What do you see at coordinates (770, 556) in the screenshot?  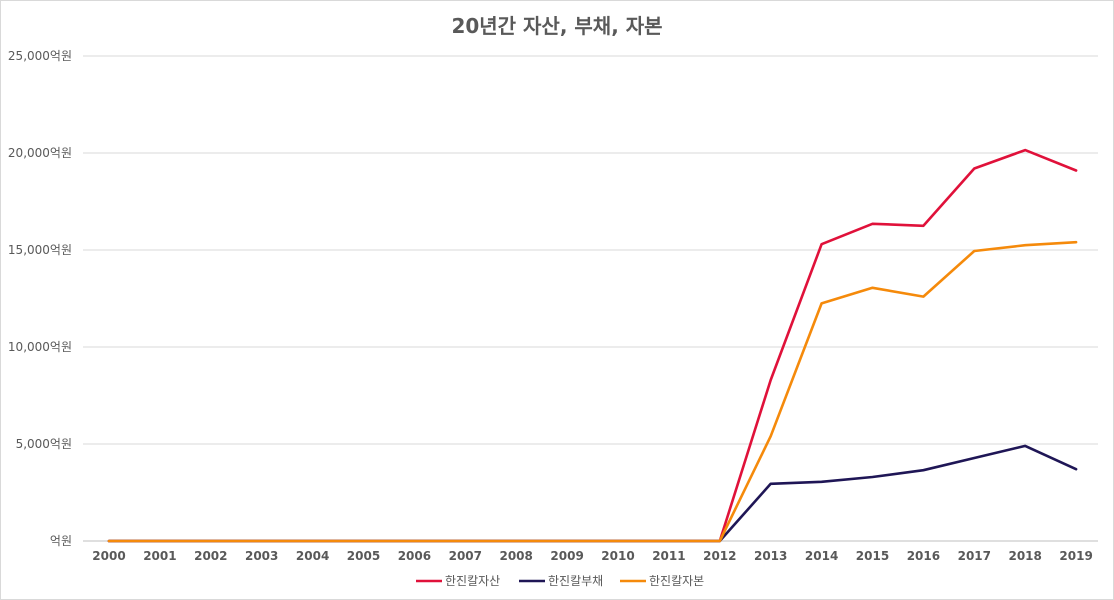 I see `x-tick-label: 2013` at bounding box center [770, 556].